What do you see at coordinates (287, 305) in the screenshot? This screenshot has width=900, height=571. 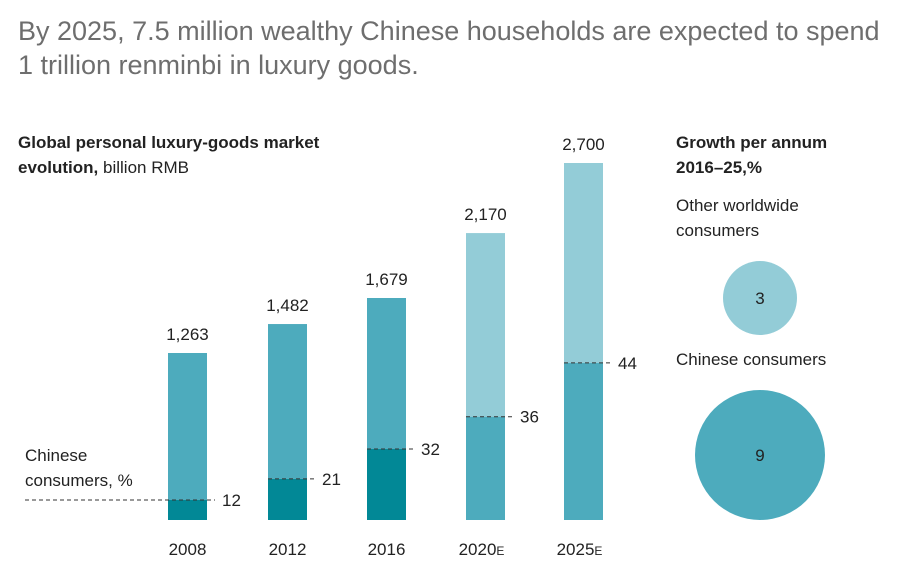 I see `value-label: 1,482` at bounding box center [287, 305].